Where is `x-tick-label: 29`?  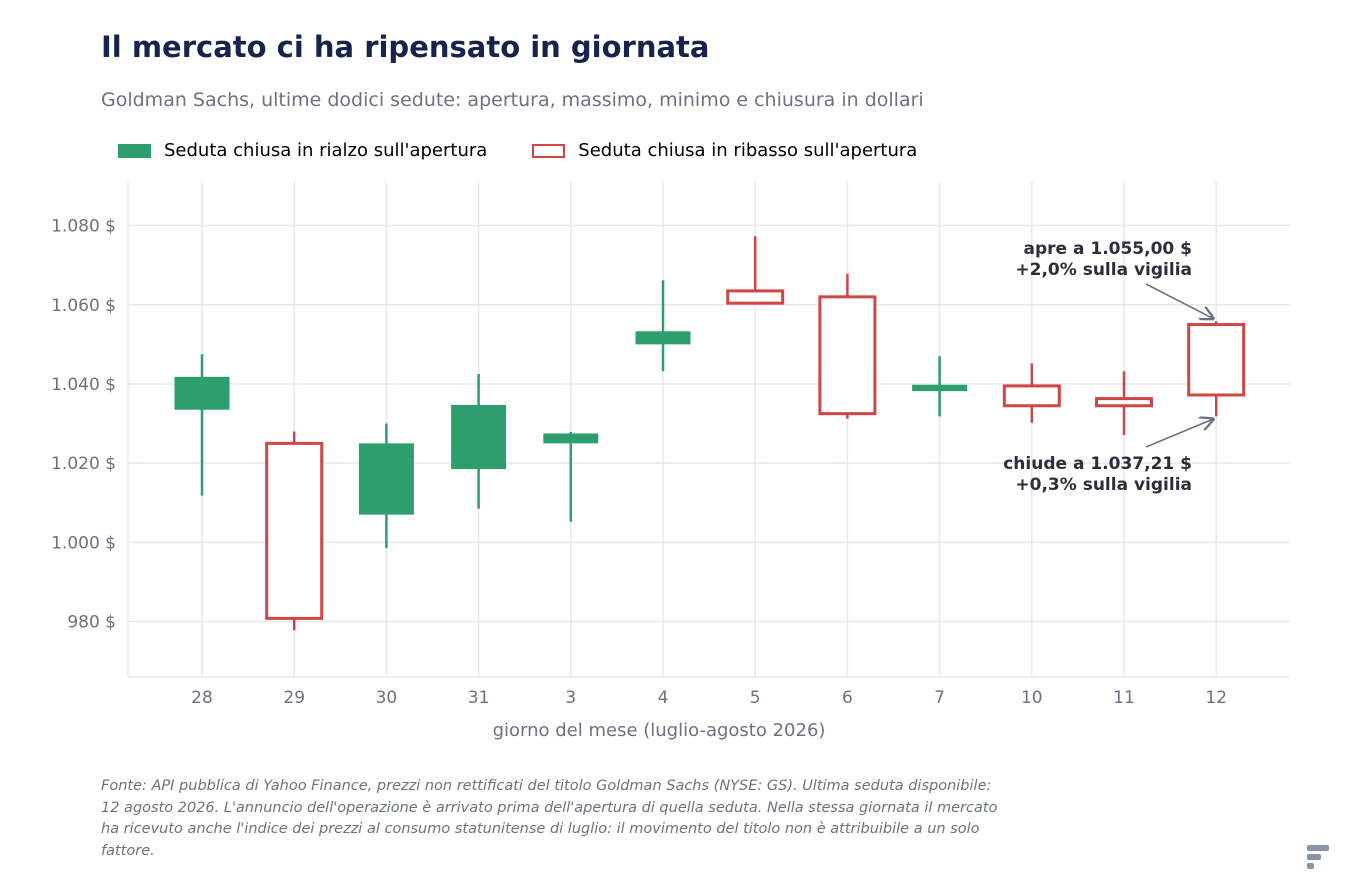 x-tick-label: 29 is located at coordinates (294, 698).